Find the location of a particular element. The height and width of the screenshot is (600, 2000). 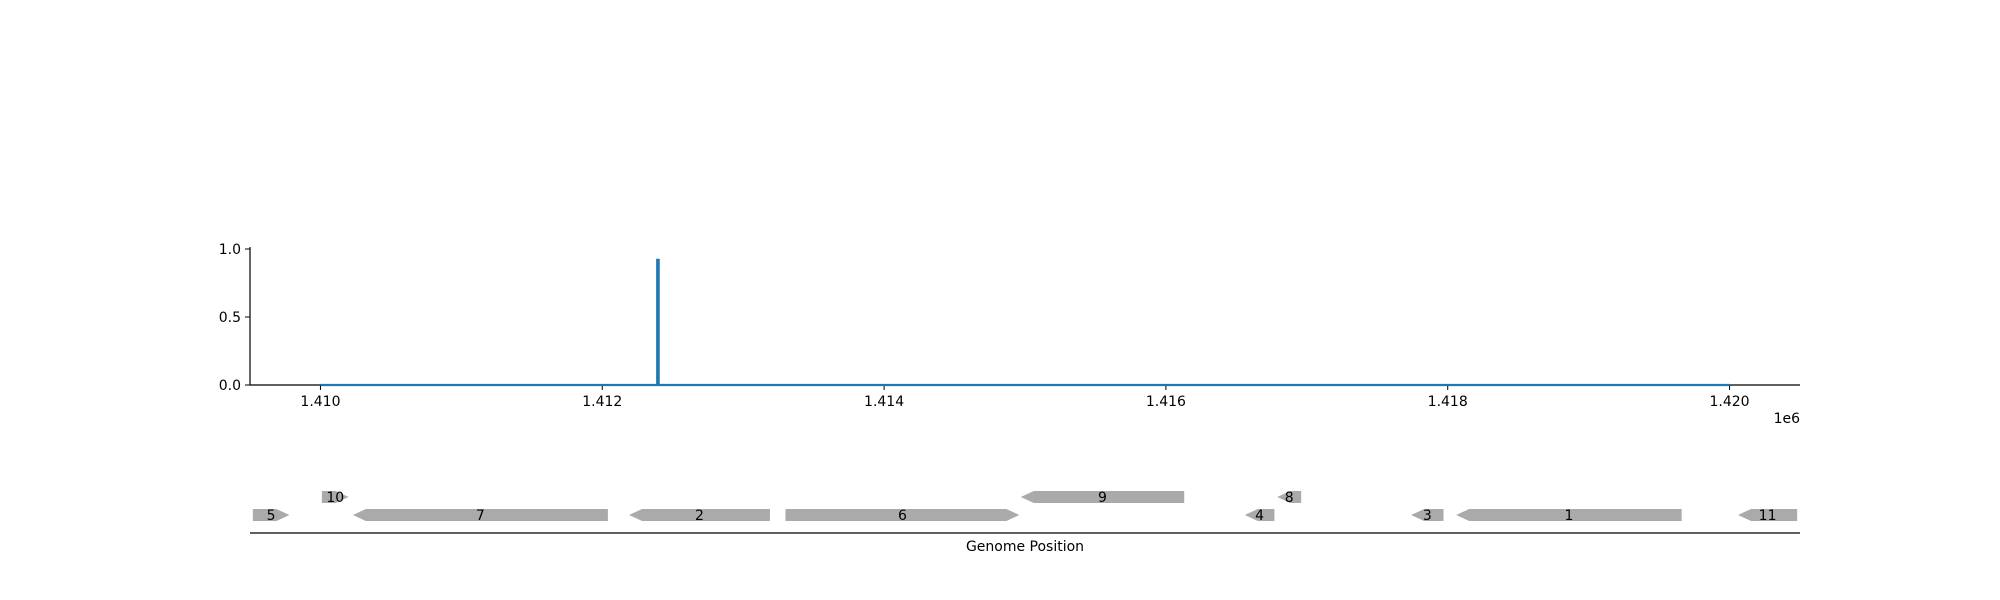

gene-track-xlabel: Genome Position is located at coordinates (1025, 547).